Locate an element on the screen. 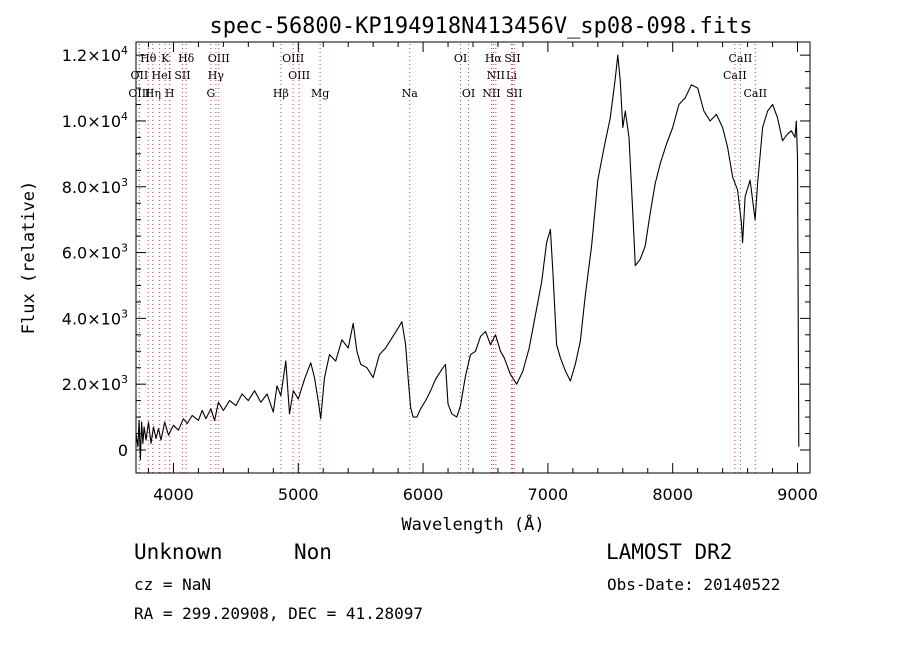 This screenshot has height=650, width=900. survey-label: LAMOST DR2 is located at coordinates (669, 552).